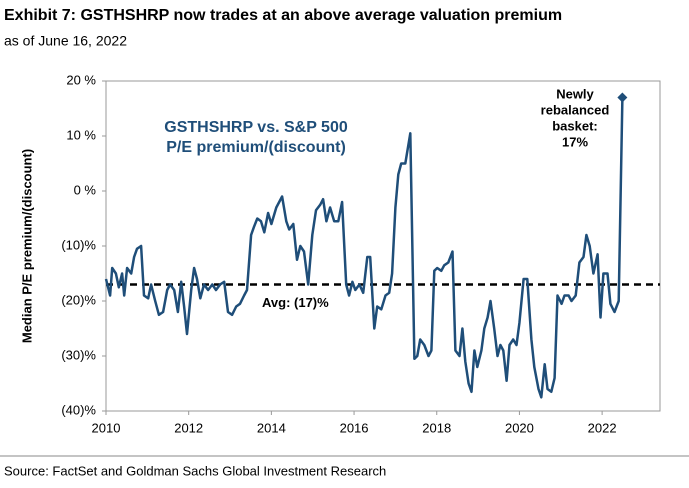 Image resolution: width=689 pixels, height=488 pixels. I want to click on y-axis-label: Median P/E premium/(discount), so click(26, 246).